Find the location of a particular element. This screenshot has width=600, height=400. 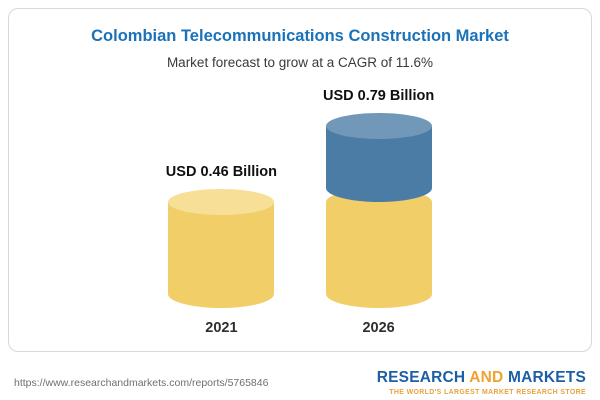

logo-wordmark: RESEARCH AND MARKETS is located at coordinates (481, 378).